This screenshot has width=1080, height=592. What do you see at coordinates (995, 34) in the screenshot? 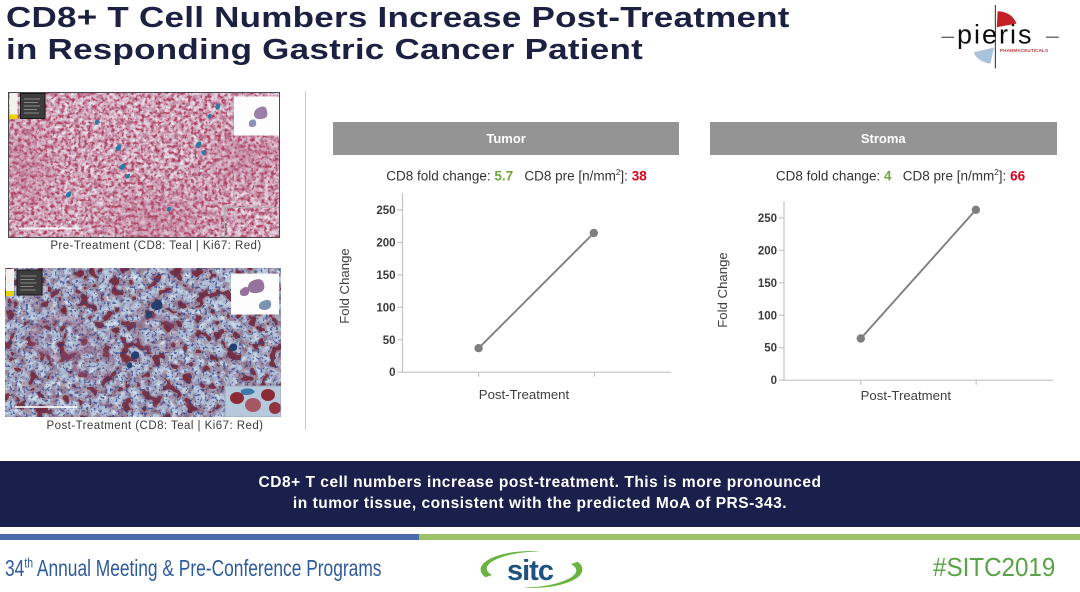
I see `svg-text: pieris` at bounding box center [995, 34].